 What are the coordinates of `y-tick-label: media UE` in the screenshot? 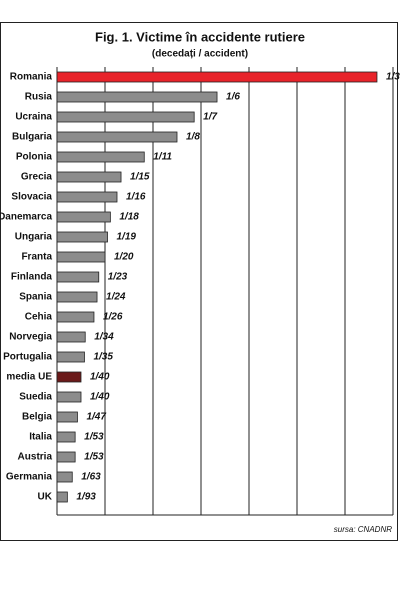 It's located at (29, 377).